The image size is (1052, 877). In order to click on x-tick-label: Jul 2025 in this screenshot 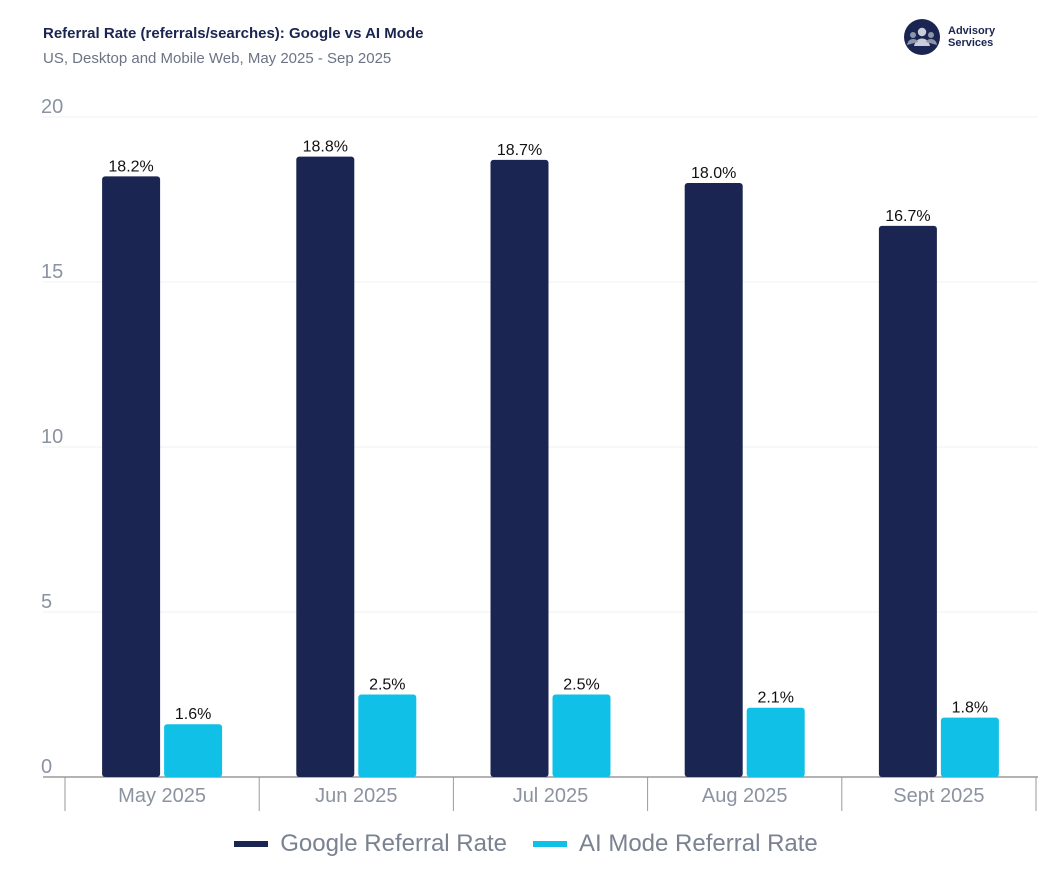, I will do `click(551, 796)`.